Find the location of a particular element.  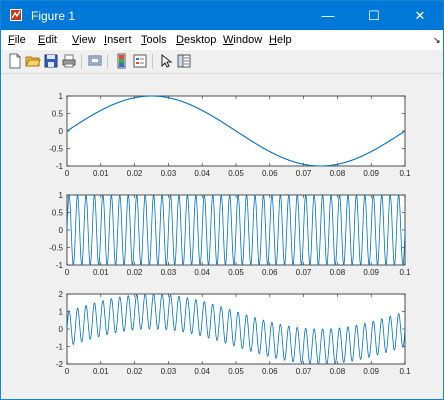

menu-file-label: ile is located at coordinates (20, 40).